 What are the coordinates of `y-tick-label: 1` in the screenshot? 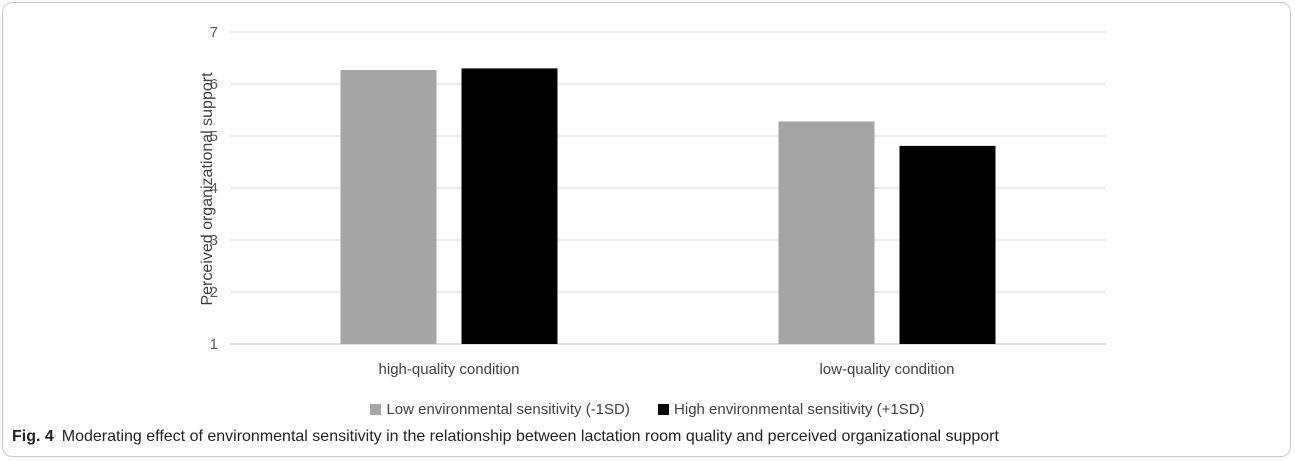 It's located at (214, 344).